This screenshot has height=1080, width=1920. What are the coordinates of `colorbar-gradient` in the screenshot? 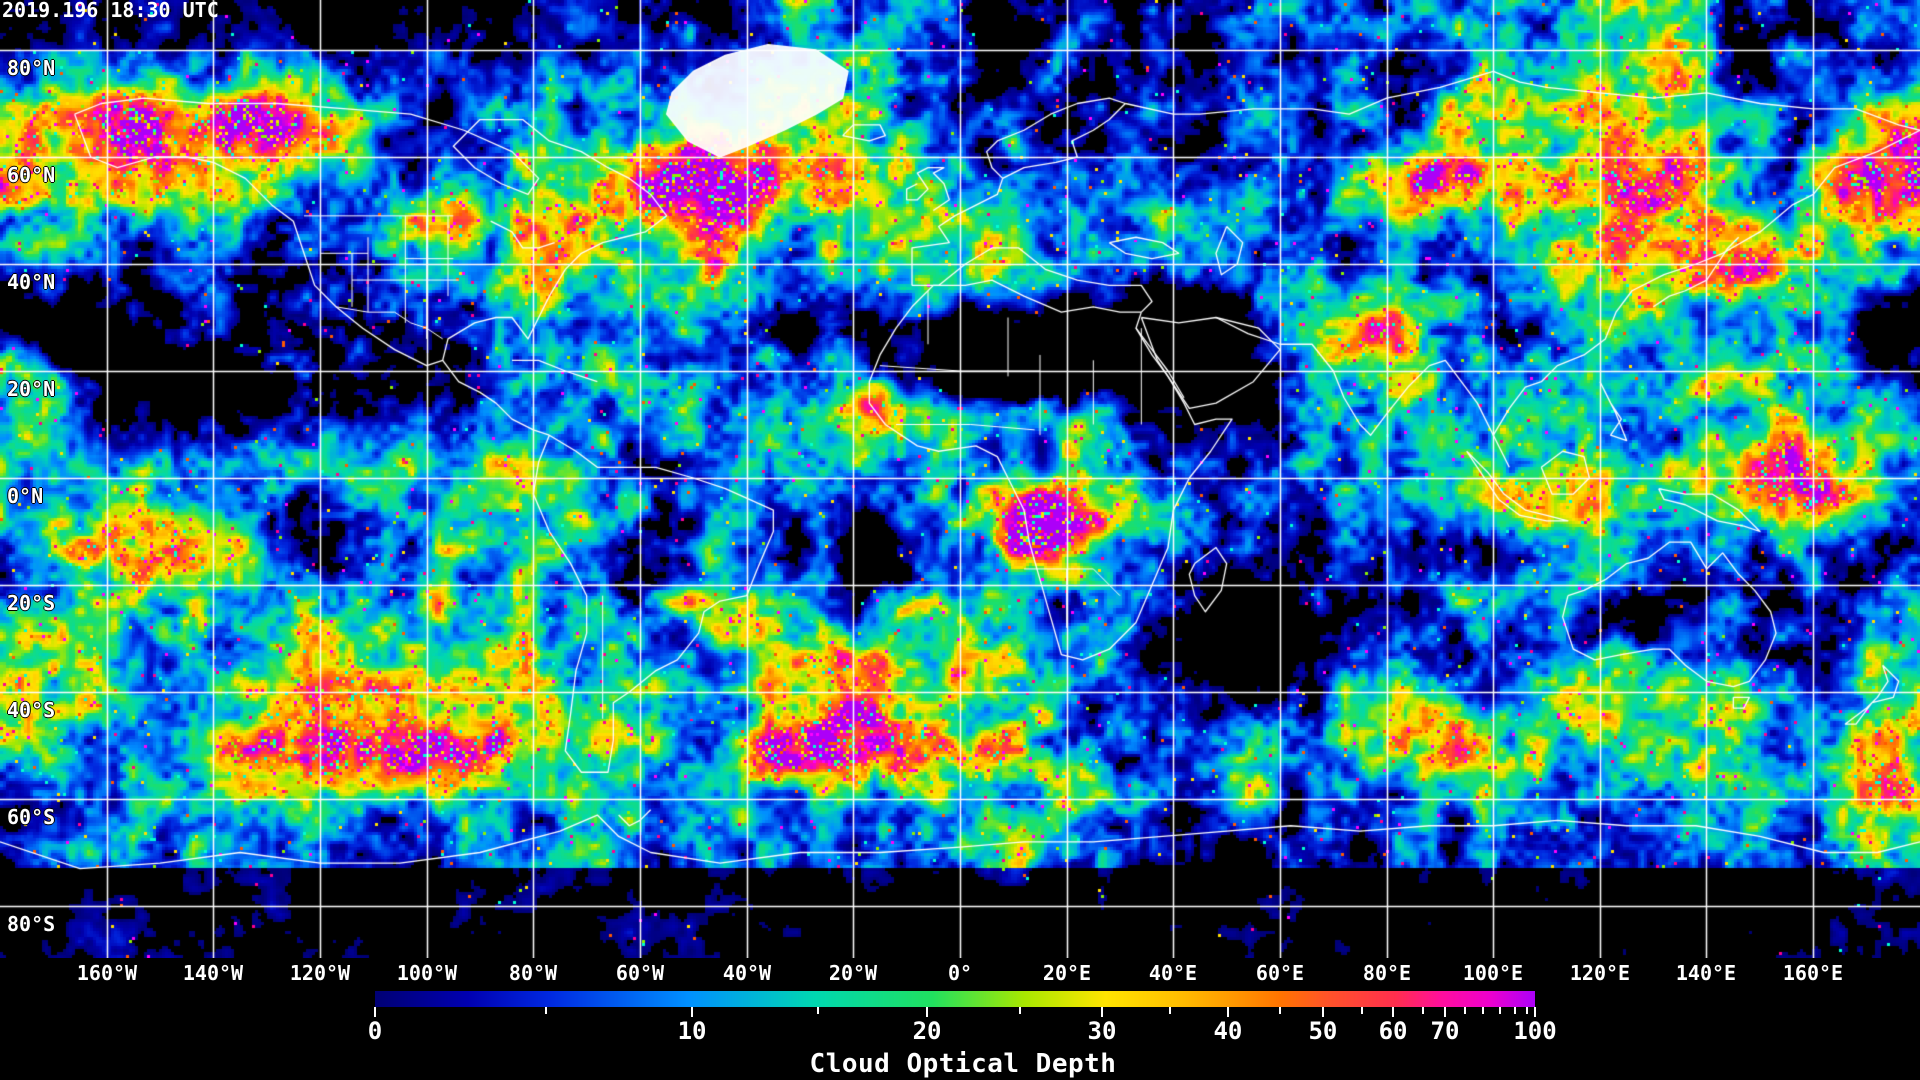 It's located at (955, 999).